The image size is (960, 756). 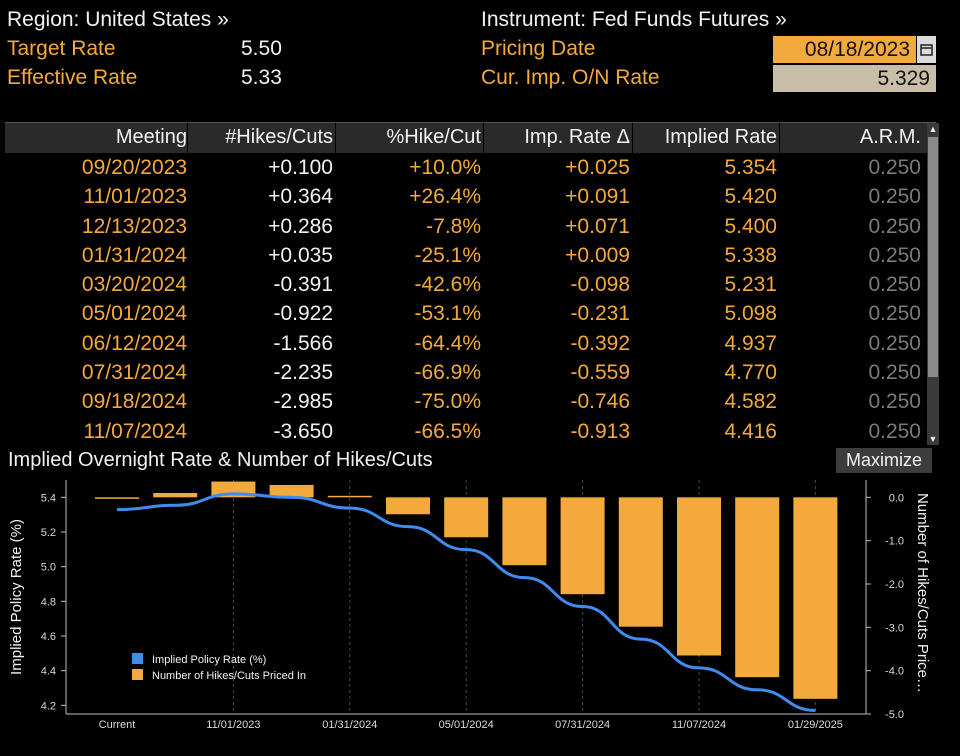 What do you see at coordinates (303, 431) in the screenshot?
I see `cell-hikes-cuts: -3.650` at bounding box center [303, 431].